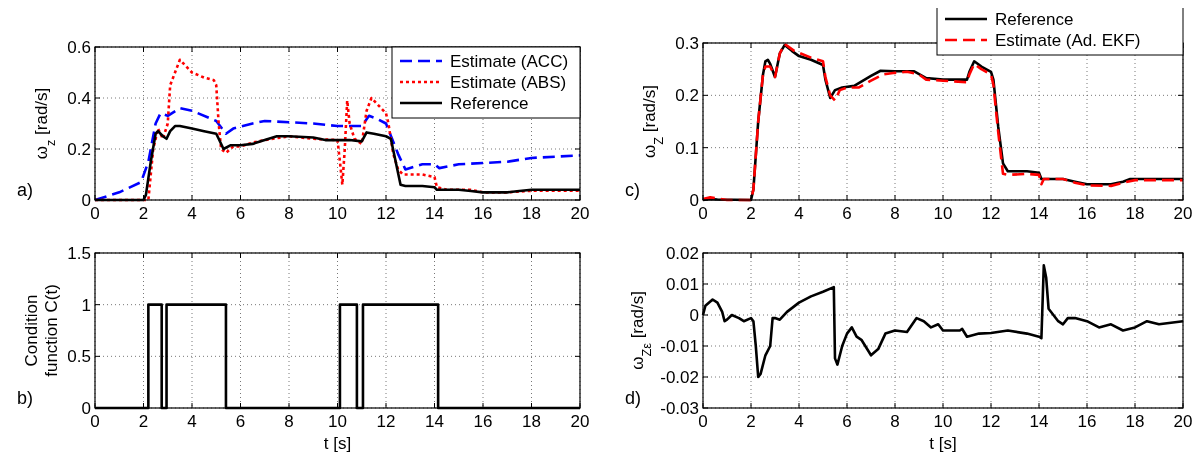  Describe the element at coordinates (79, 253) in the screenshot. I see `y-tick-label: 1.5` at that location.